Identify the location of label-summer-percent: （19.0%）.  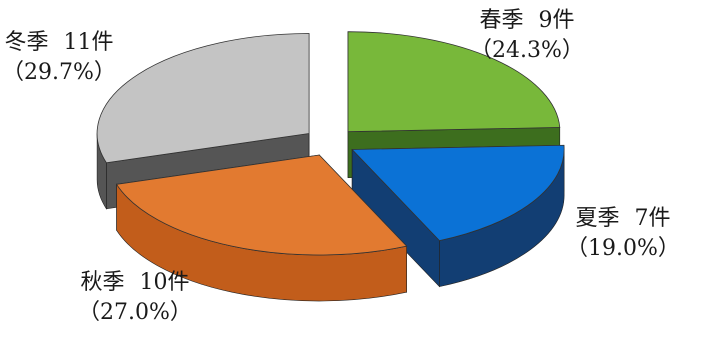
(623, 248).